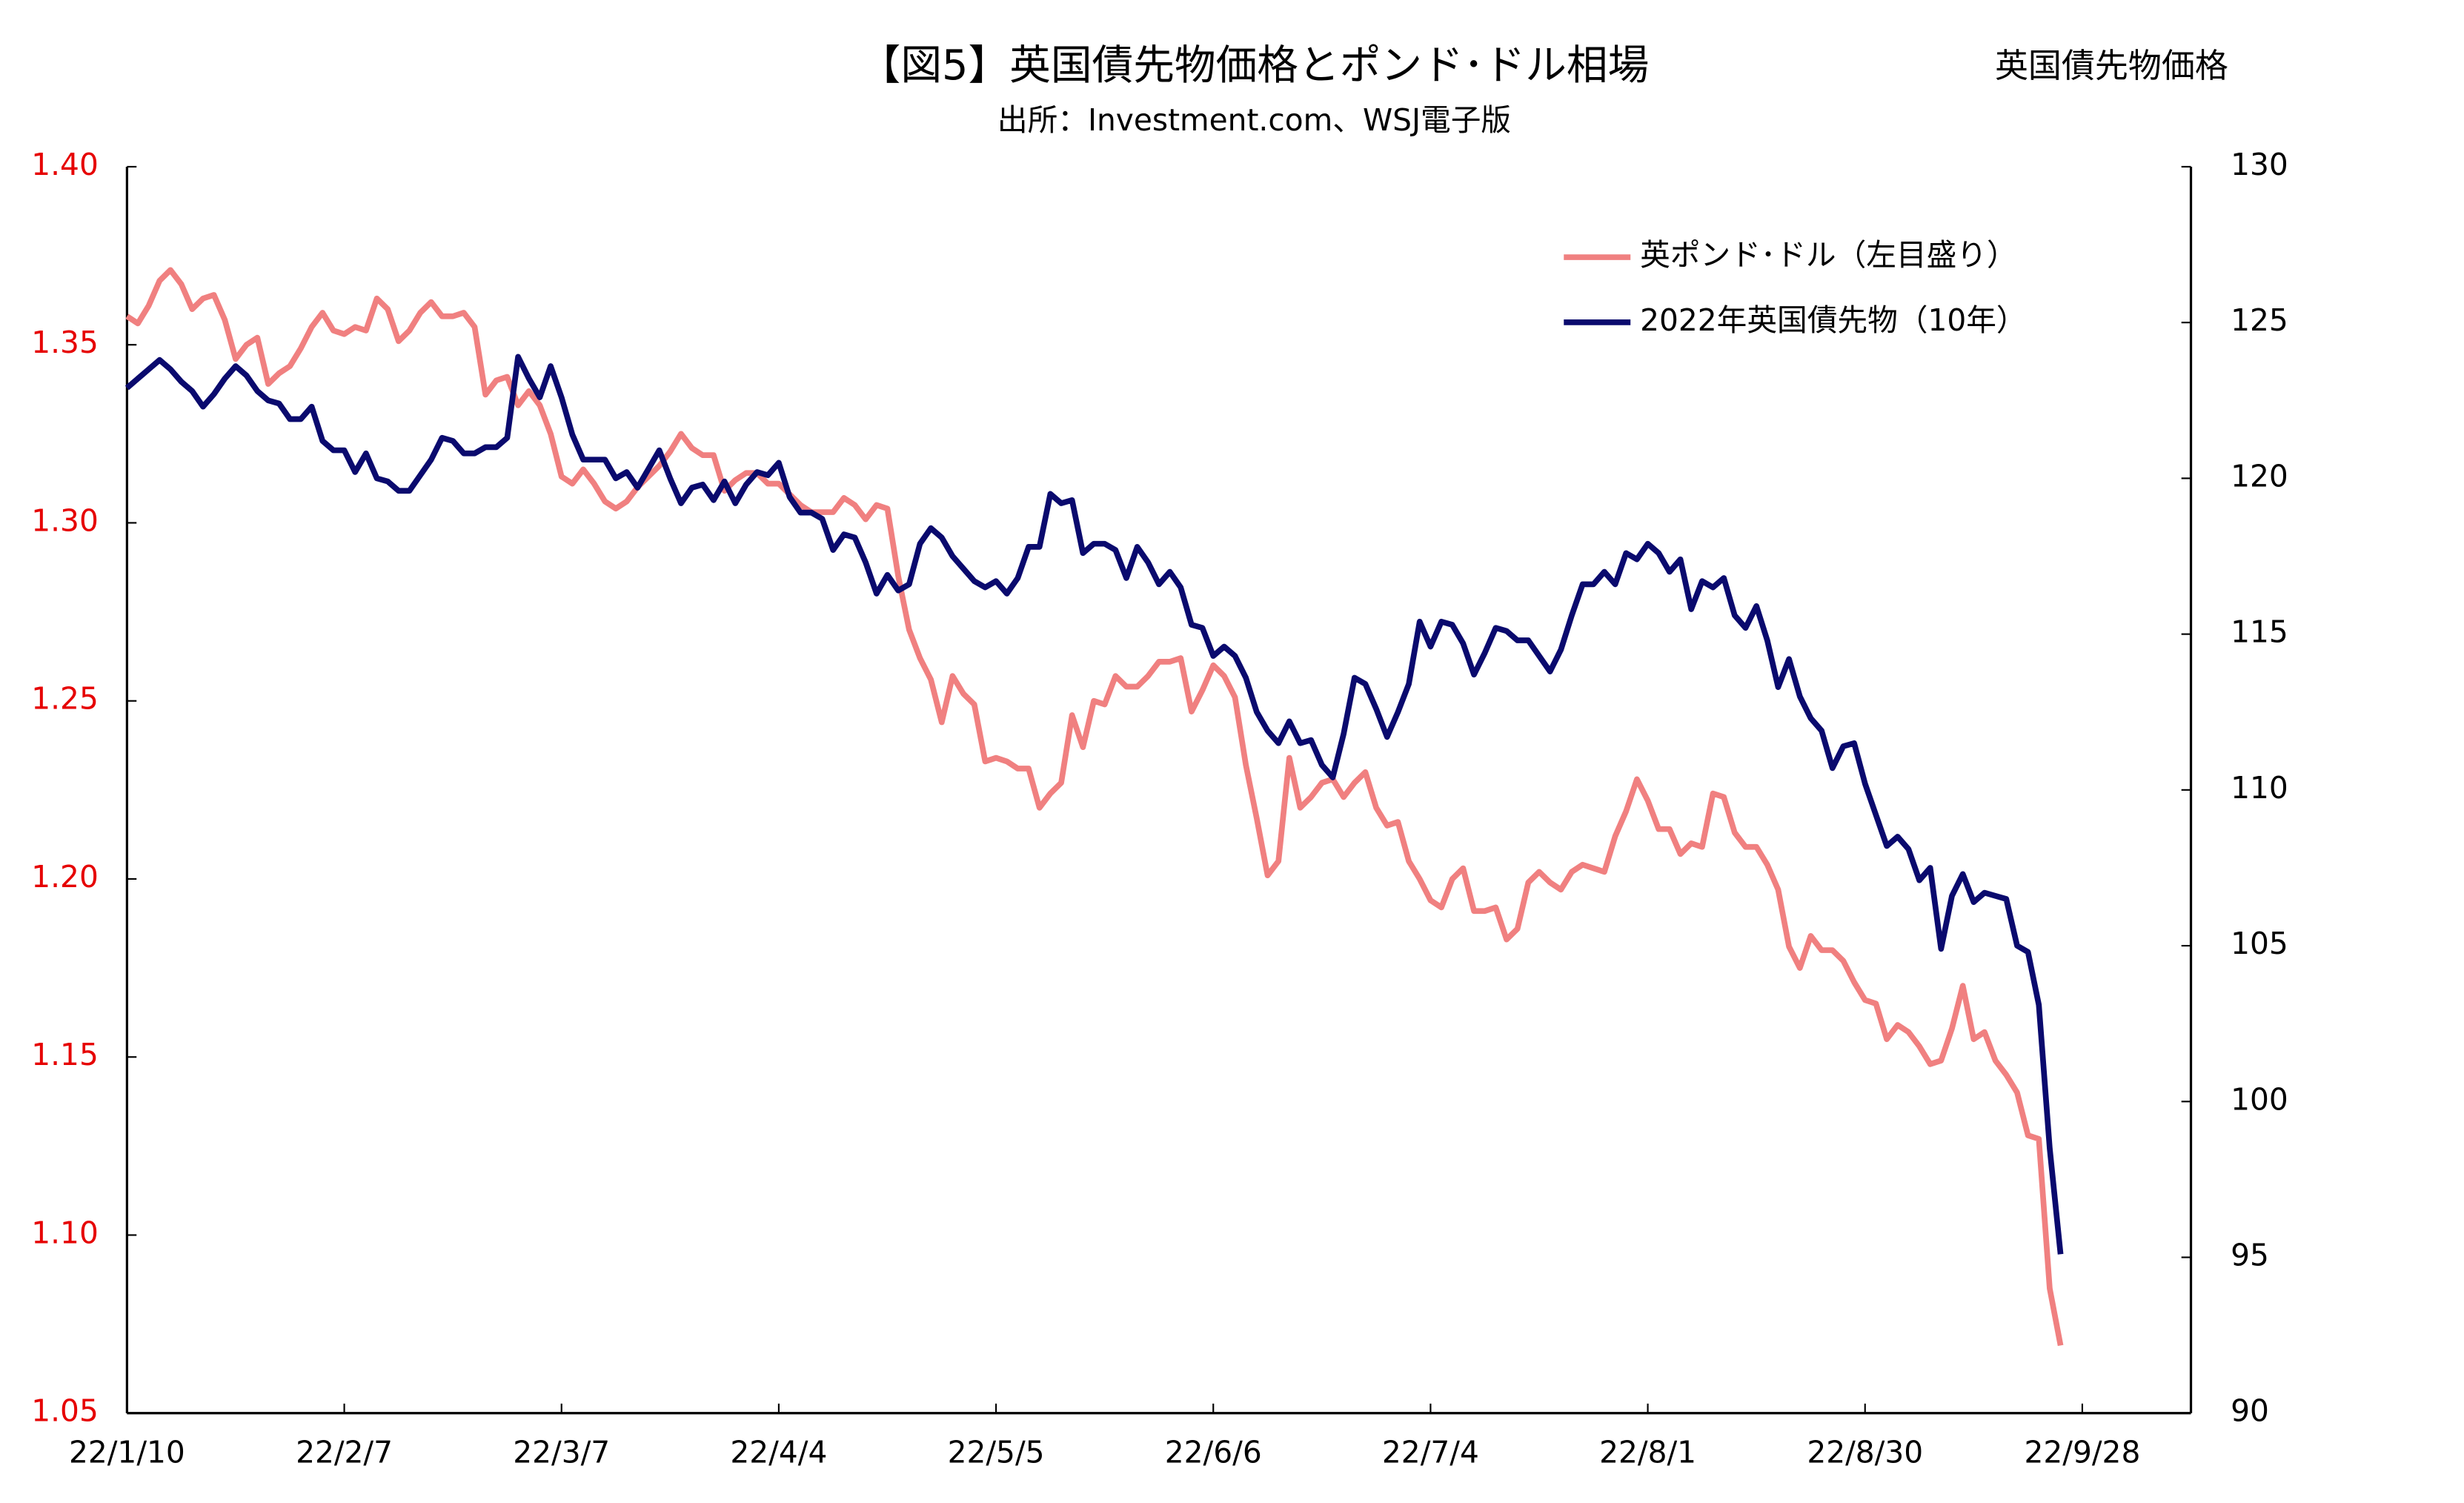 The width and height of the screenshot is (2464, 1503). What do you see at coordinates (2259, 788) in the screenshot?
I see `y2-tick-label: 110` at bounding box center [2259, 788].